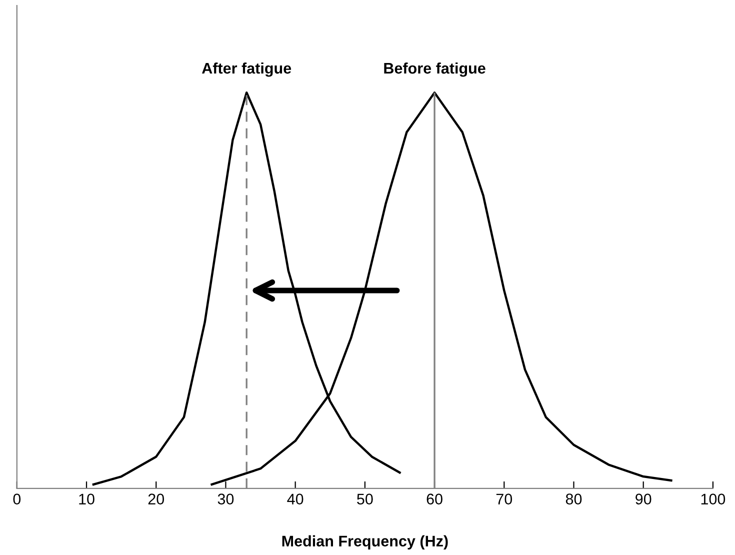  What do you see at coordinates (713, 499) in the screenshot?
I see `x-tick-label: 100` at bounding box center [713, 499].